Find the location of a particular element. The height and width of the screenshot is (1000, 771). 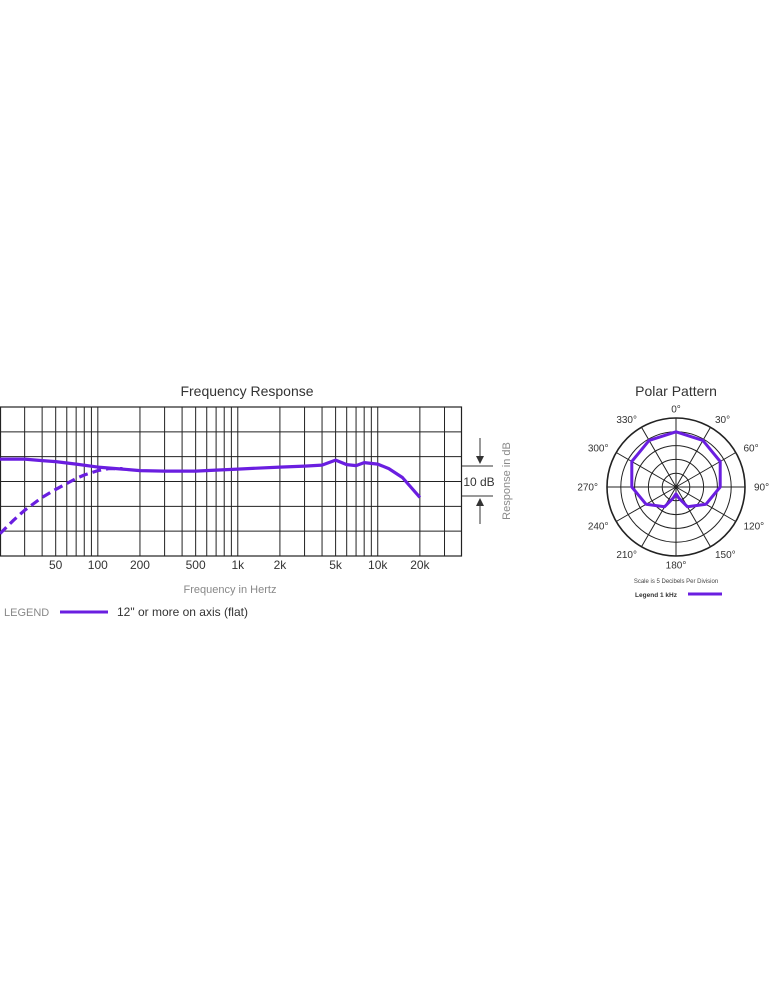

fr-x-tick-label: 20k is located at coordinates (420, 565).